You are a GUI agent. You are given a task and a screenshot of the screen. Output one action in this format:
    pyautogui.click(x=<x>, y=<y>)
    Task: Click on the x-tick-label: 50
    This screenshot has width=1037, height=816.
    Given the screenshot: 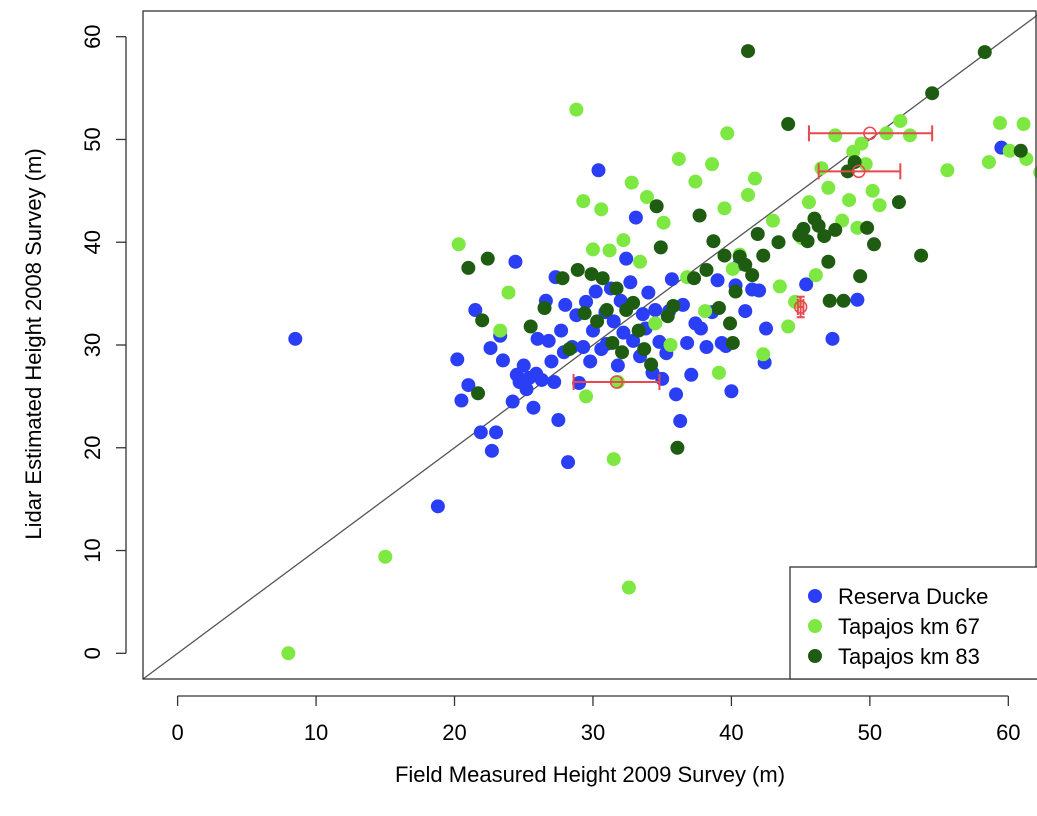 What is the action you would take?
    pyautogui.click(x=870, y=732)
    